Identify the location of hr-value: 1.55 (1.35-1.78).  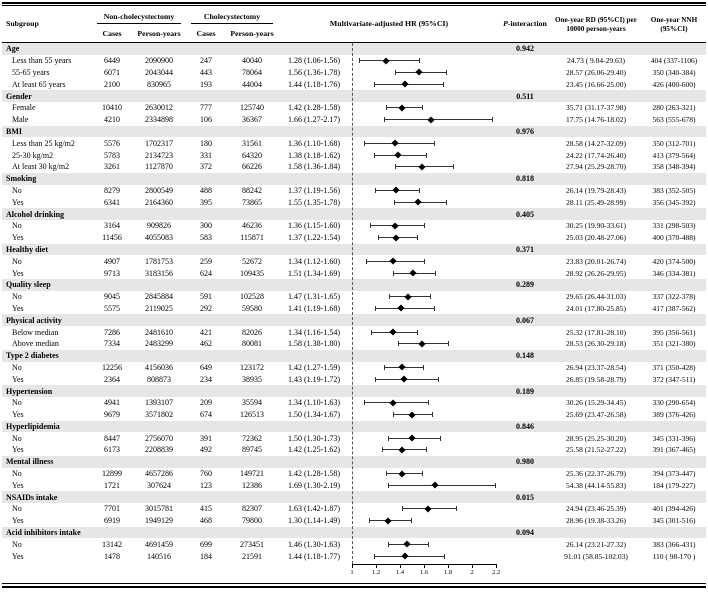
(314, 202).